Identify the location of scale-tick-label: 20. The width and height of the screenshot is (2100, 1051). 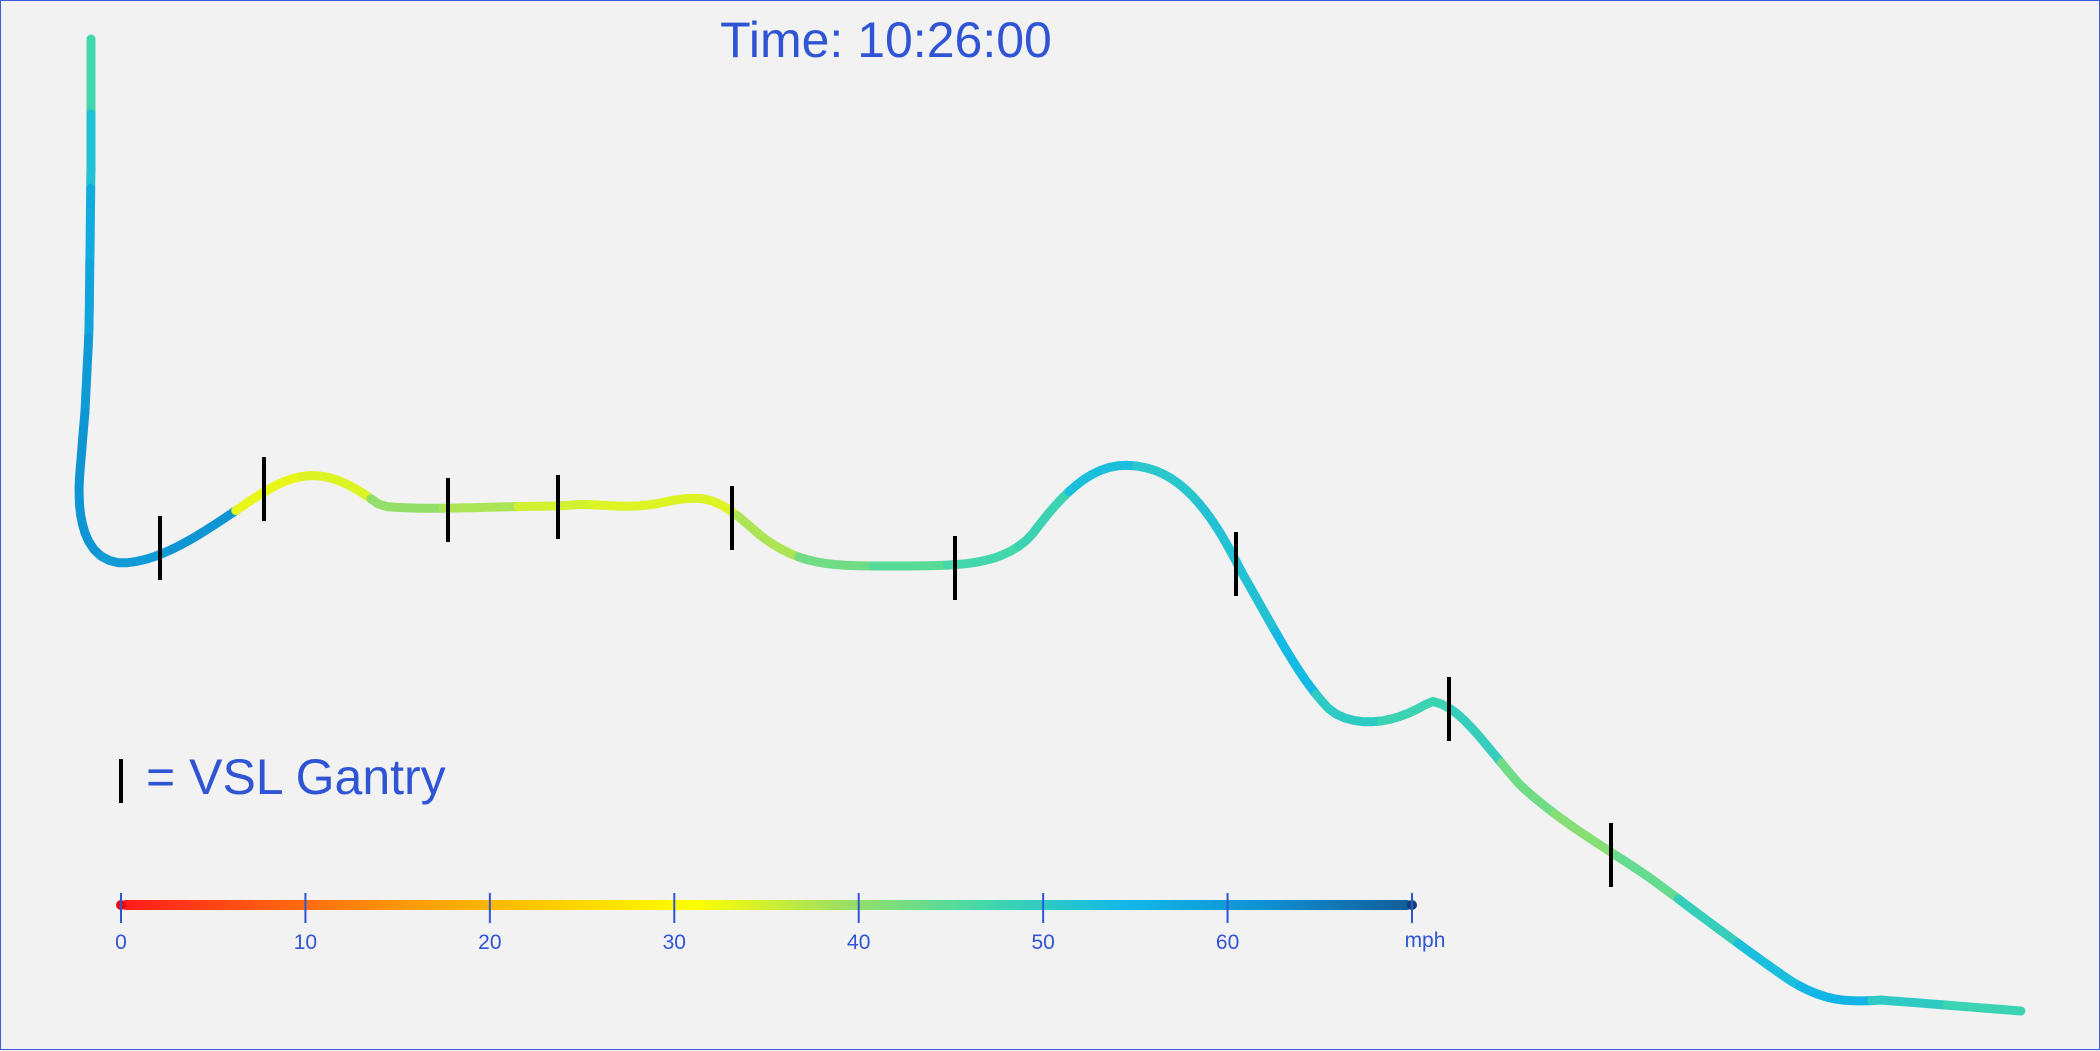
(489, 942).